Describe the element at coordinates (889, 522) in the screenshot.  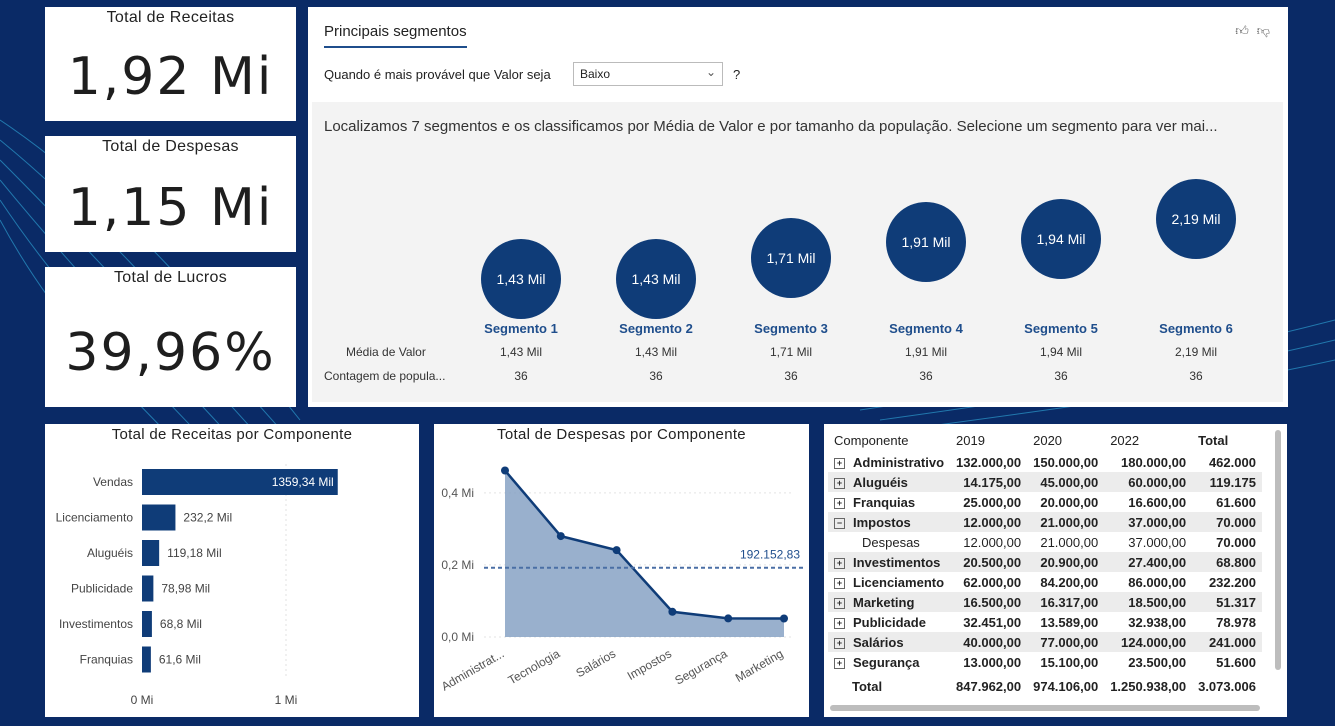
I see `row-header: − Impostos` at that location.